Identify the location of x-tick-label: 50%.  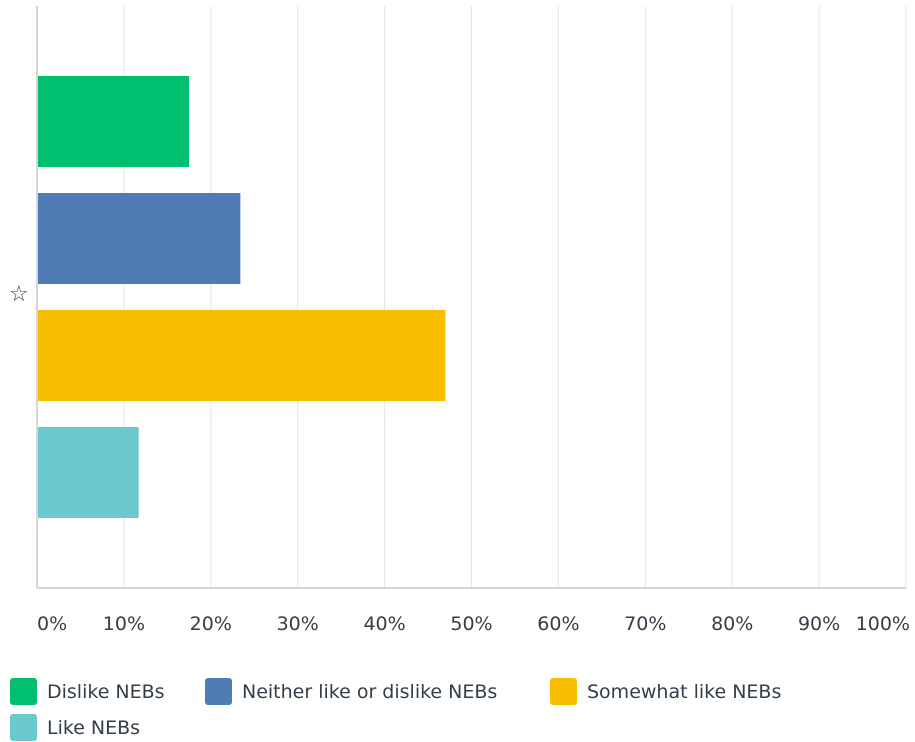
(471, 624).